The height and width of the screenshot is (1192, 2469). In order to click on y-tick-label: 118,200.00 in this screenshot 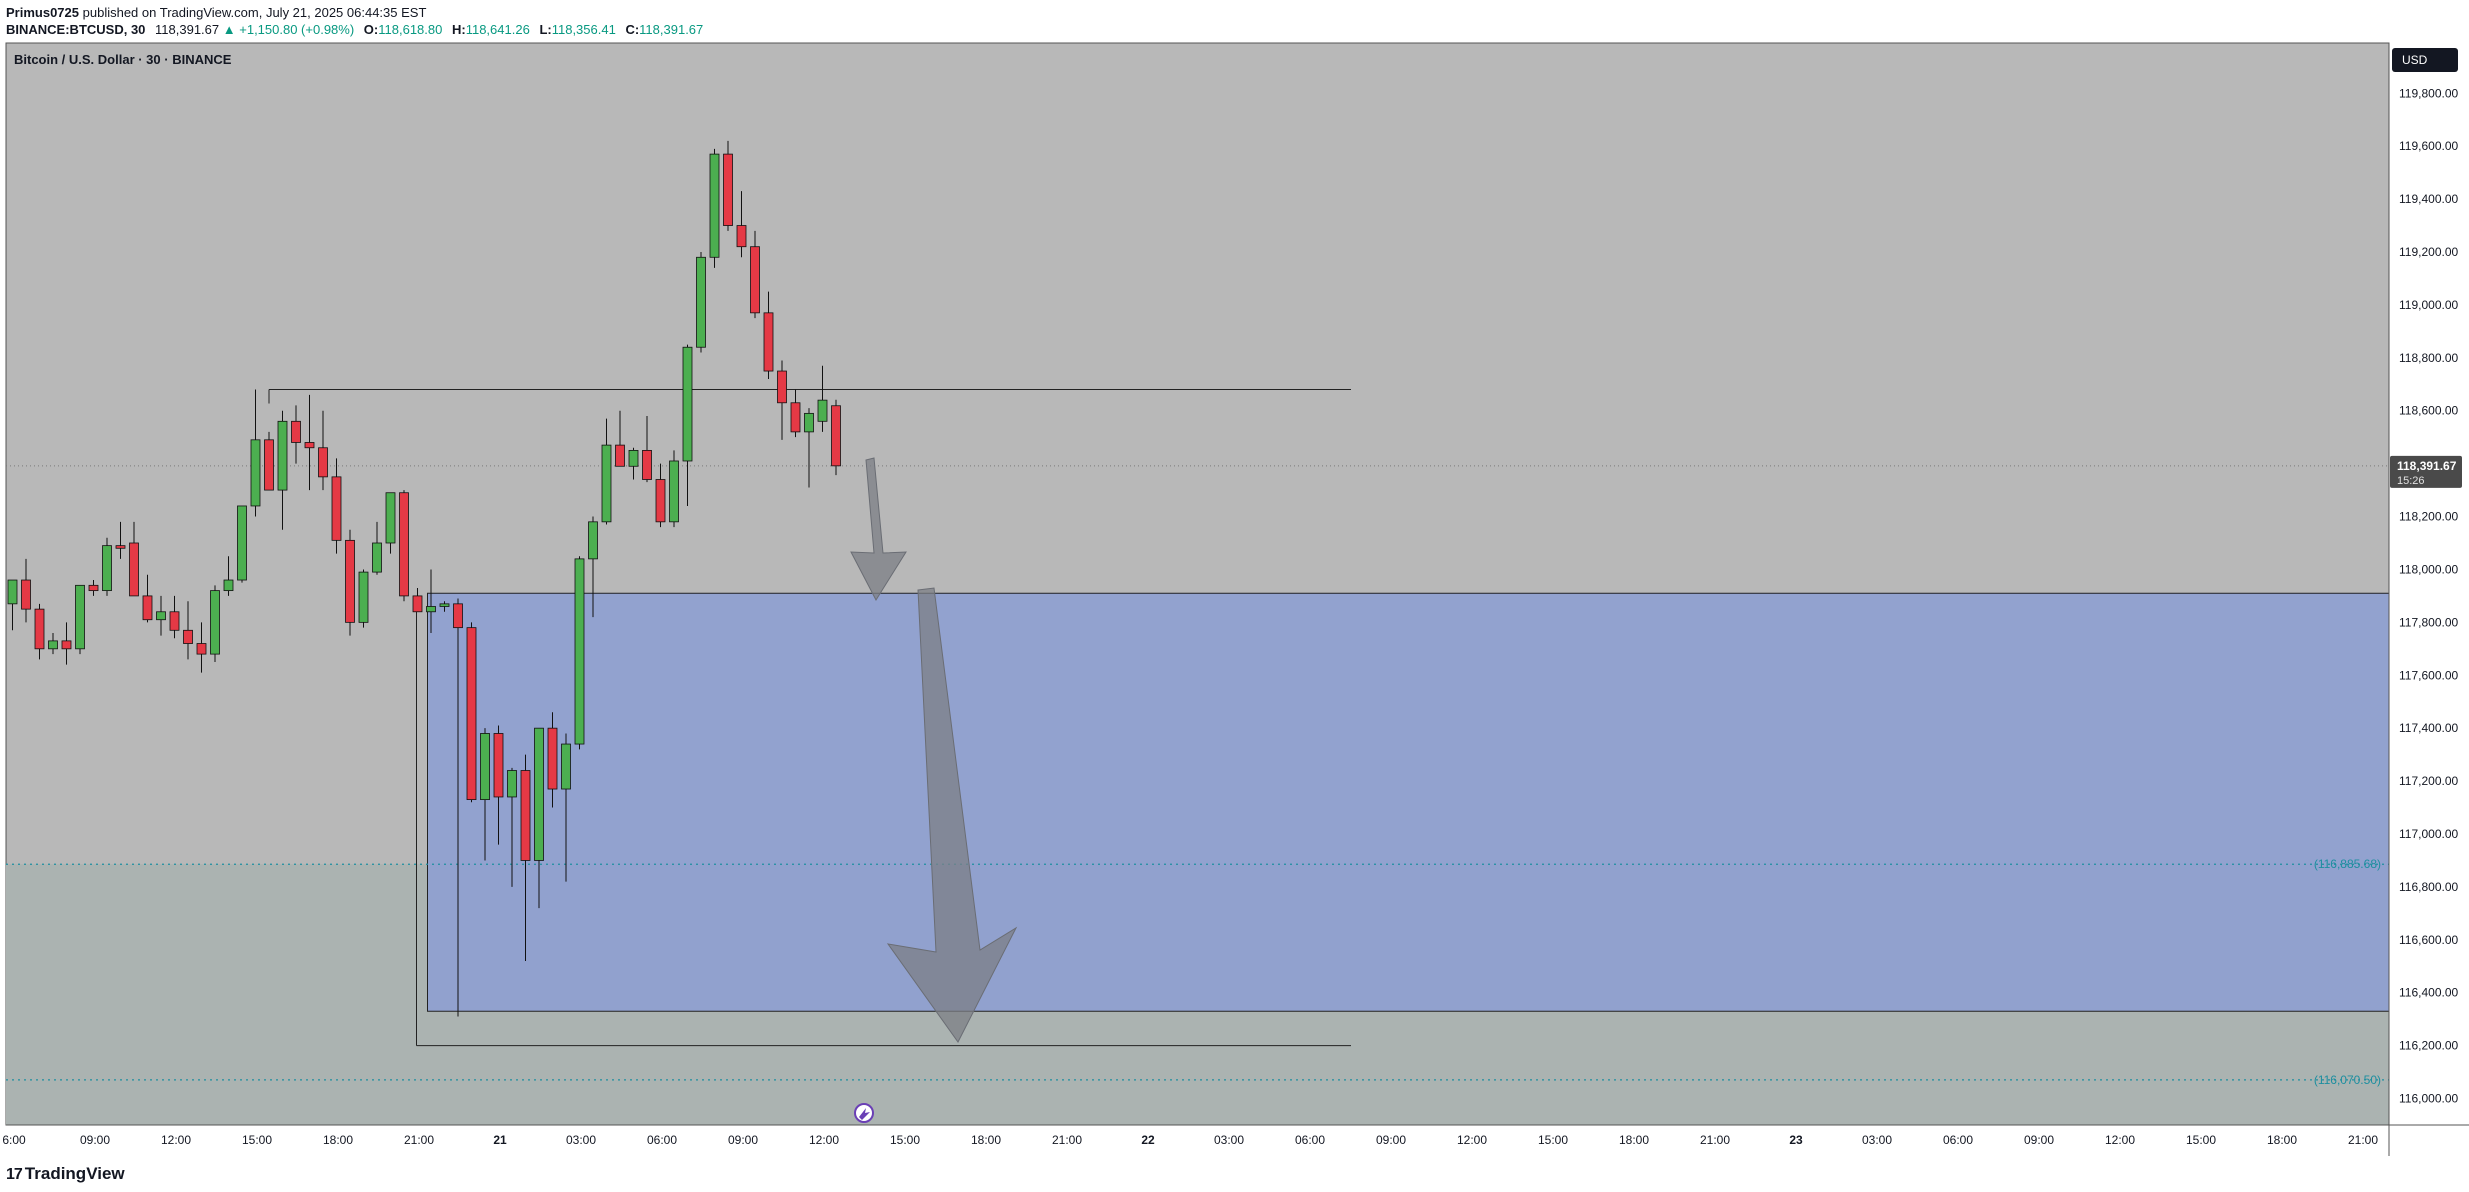, I will do `click(2428, 517)`.